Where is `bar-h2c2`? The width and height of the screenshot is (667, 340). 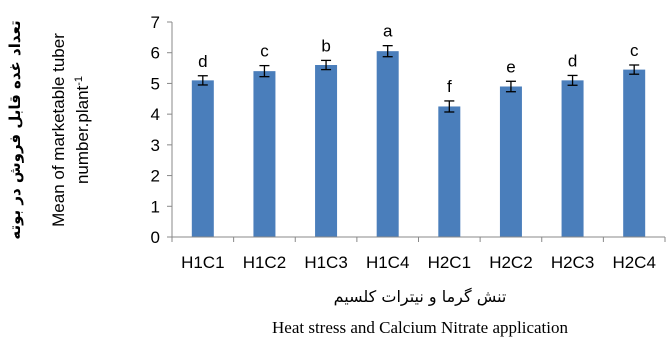
bar-h2c2 is located at coordinates (510, 161).